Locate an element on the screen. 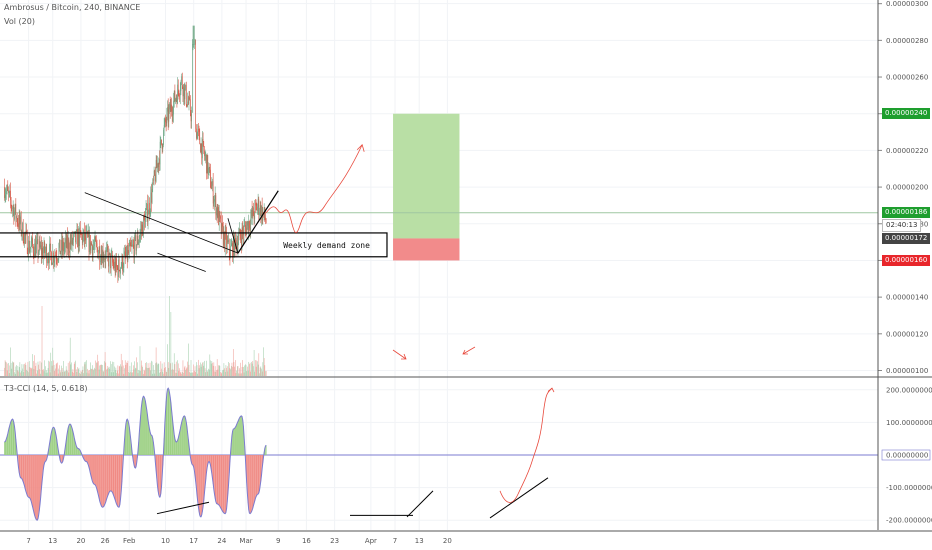 Image resolution: width=932 pixels, height=550 pixels. time-tick-label: 7 is located at coordinates (395, 541).